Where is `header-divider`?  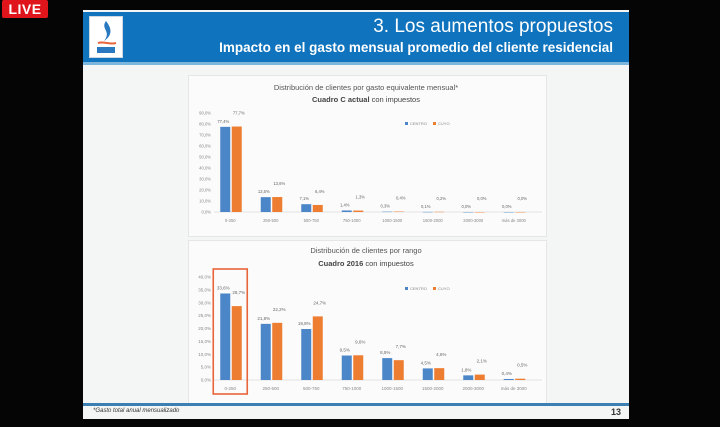
header-divider is located at coordinates (356, 63).